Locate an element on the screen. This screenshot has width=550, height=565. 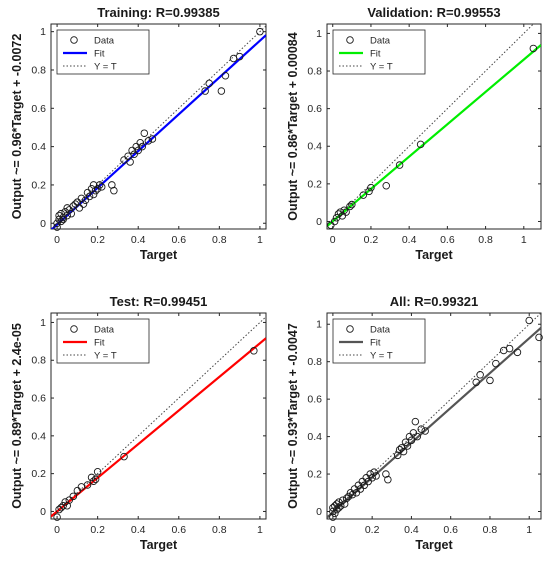
chart-title: Validation: R=0.99553 is located at coordinates (433, 12).